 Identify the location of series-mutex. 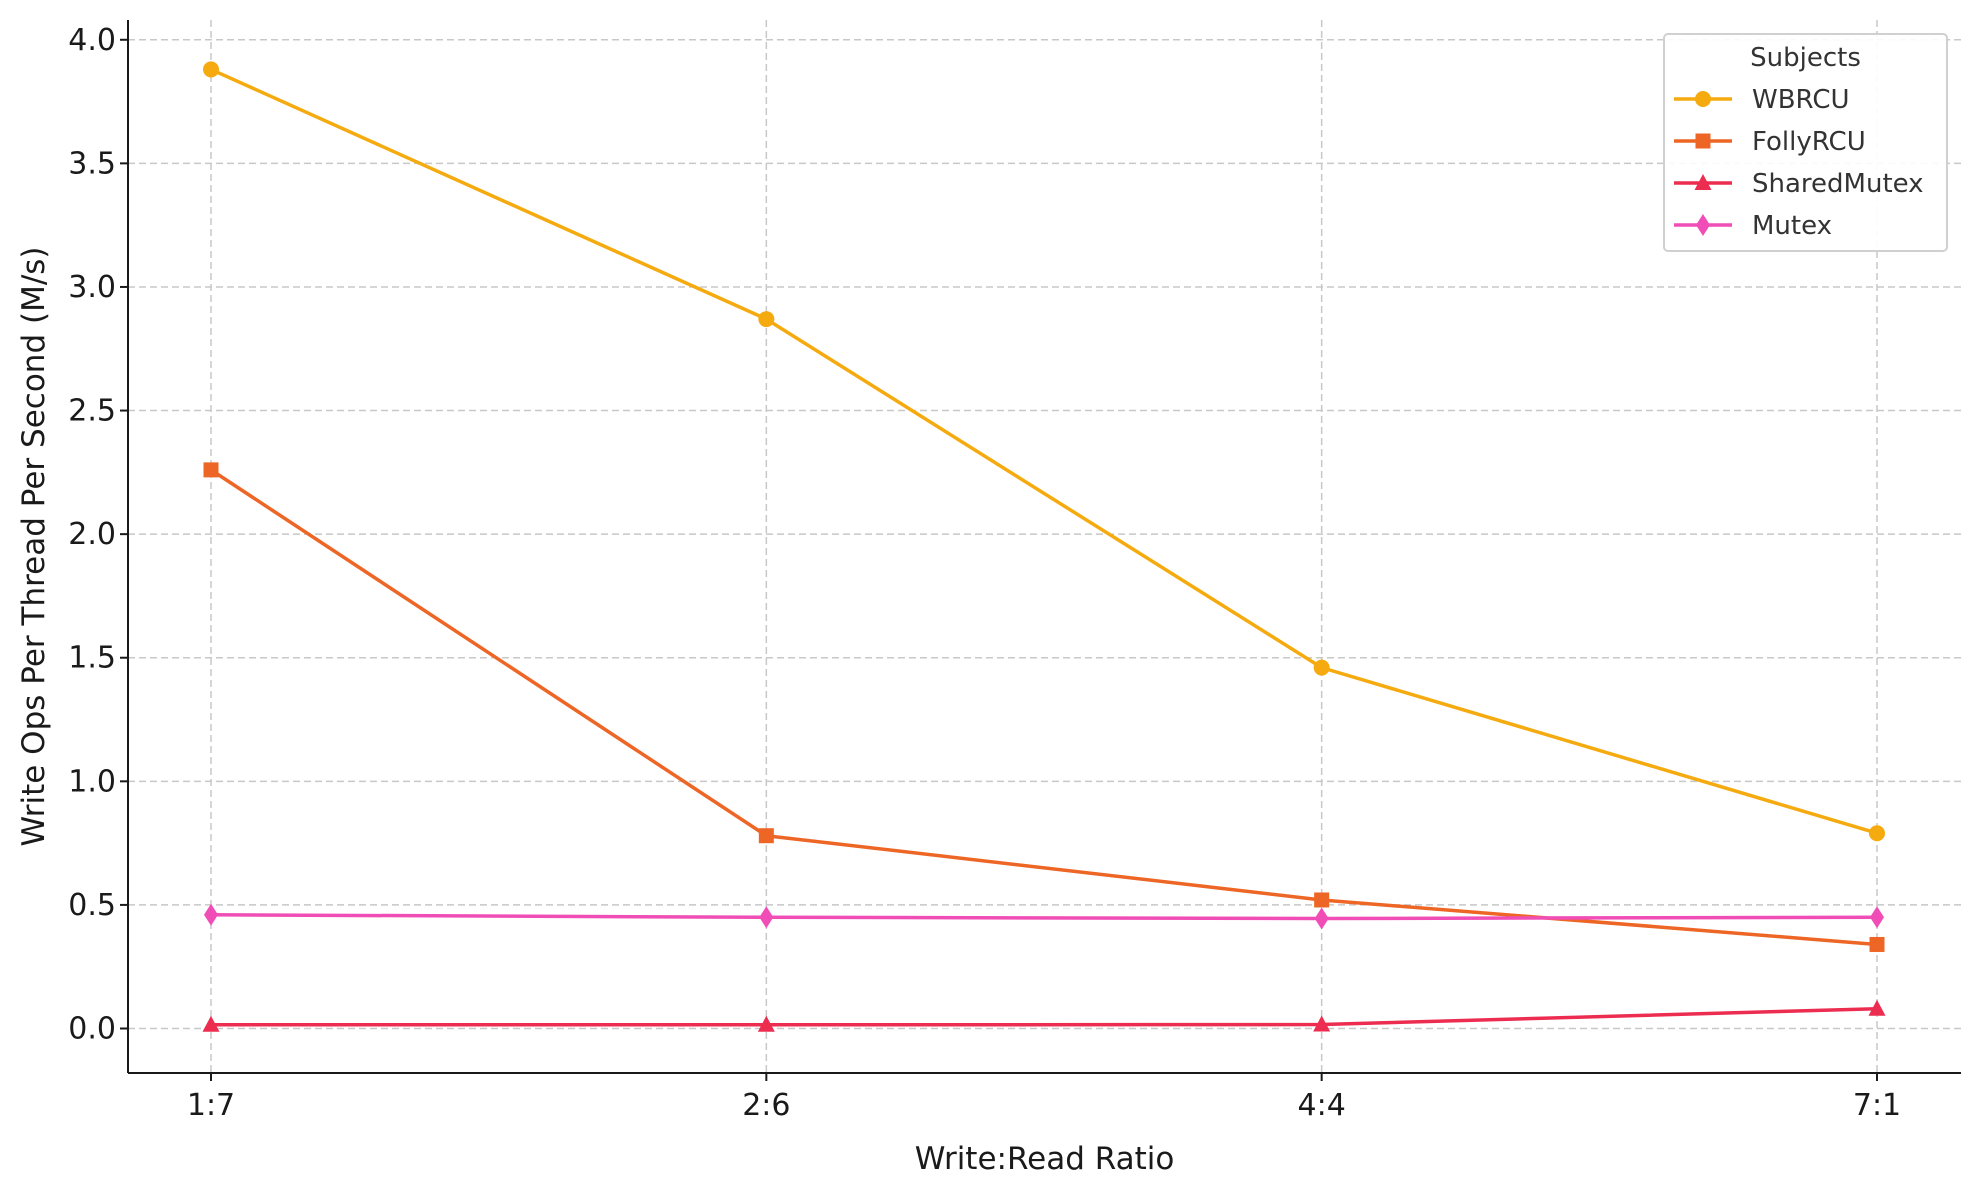
(1044, 916).